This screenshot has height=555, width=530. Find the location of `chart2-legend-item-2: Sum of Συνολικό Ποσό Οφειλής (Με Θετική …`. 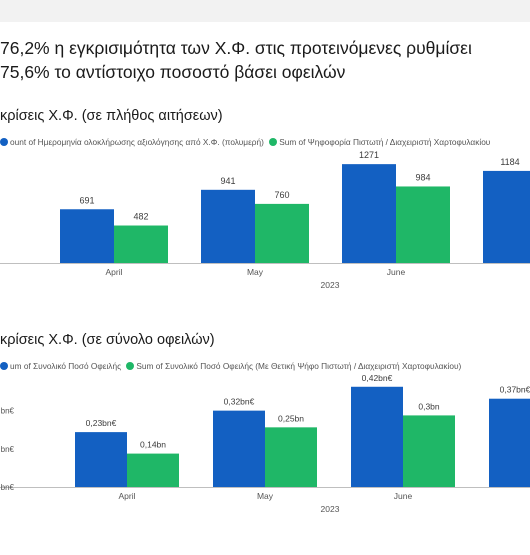

chart2-legend-item-2: Sum of Συνολικό Ποσό Οφειλής (Με Θετική … is located at coordinates (293, 366).